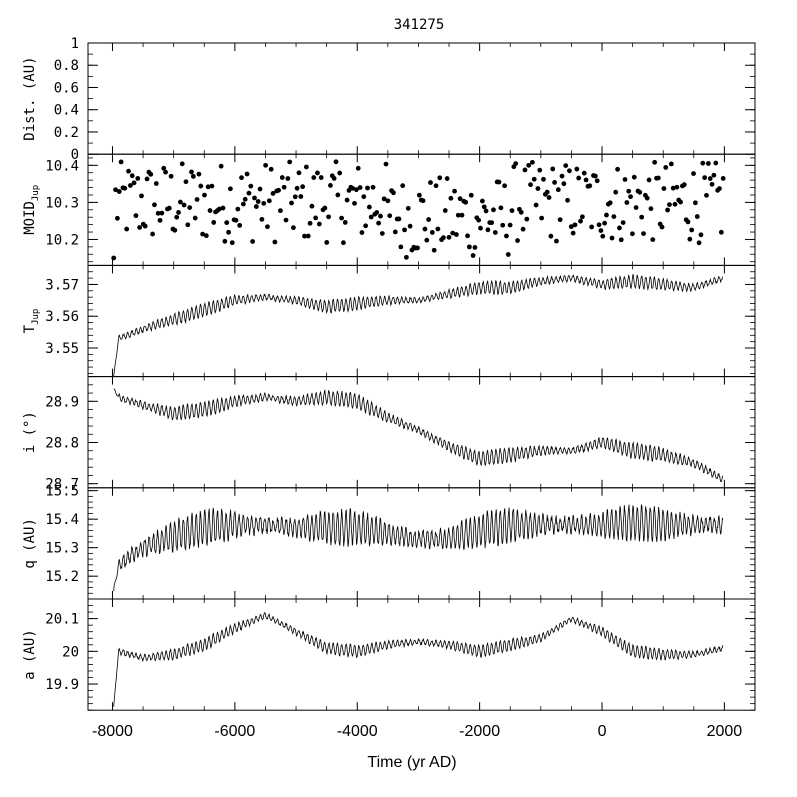  I want to click on y-tick-label: 1, so click(75, 44).